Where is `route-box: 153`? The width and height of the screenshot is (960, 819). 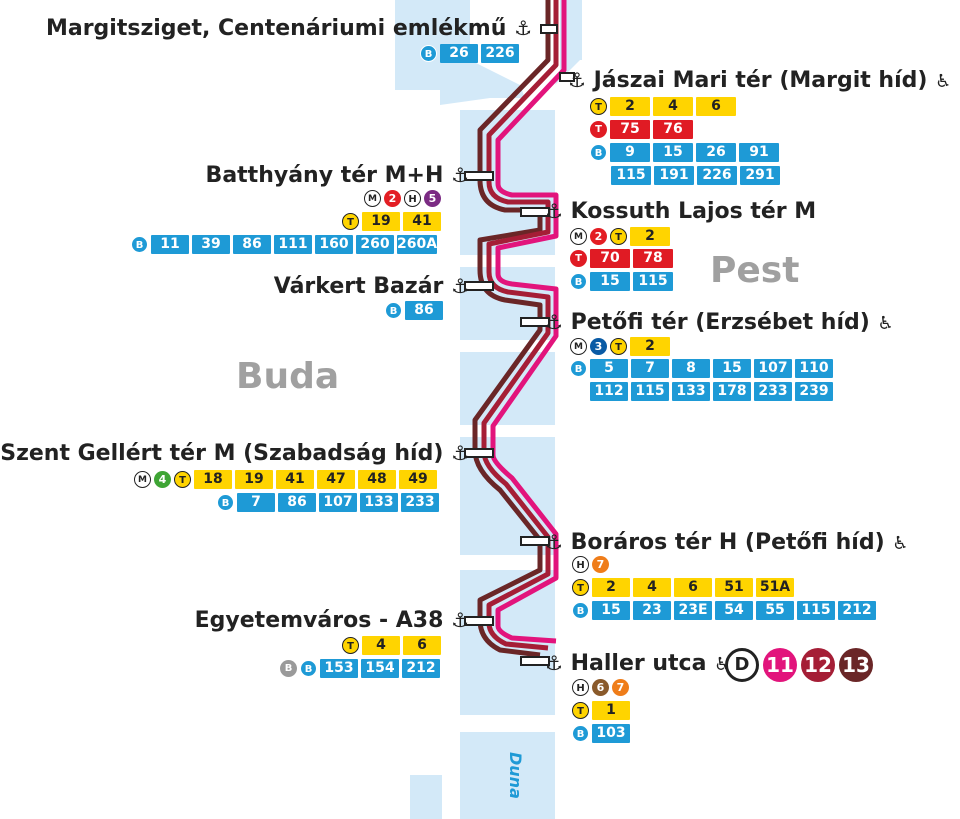 route-box: 153 is located at coordinates (339, 668).